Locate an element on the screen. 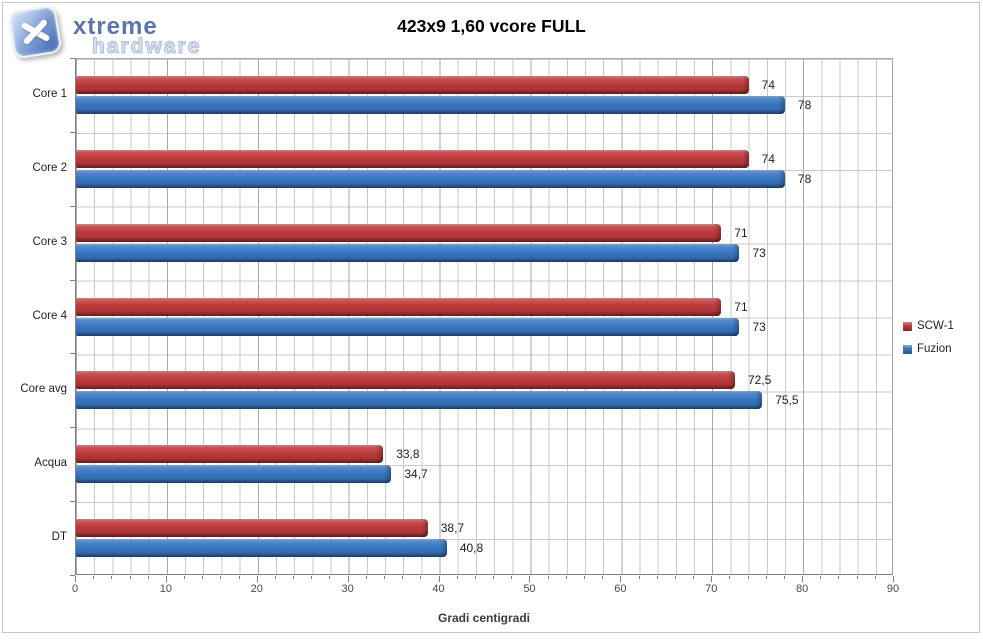  category-label: Core 4 is located at coordinates (49, 315).